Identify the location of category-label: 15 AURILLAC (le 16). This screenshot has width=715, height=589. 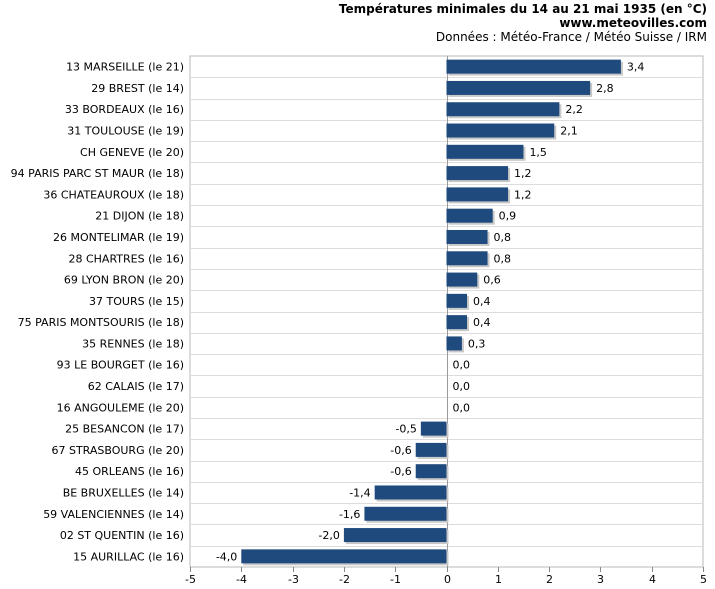
(128, 556).